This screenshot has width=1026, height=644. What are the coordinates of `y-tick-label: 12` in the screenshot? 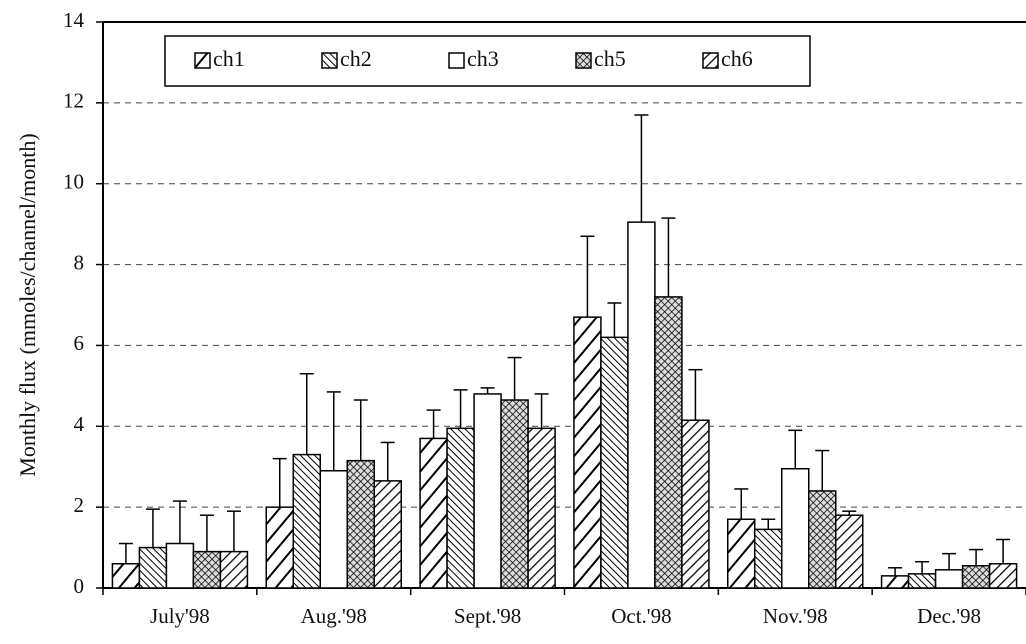 It's located at (73, 101).